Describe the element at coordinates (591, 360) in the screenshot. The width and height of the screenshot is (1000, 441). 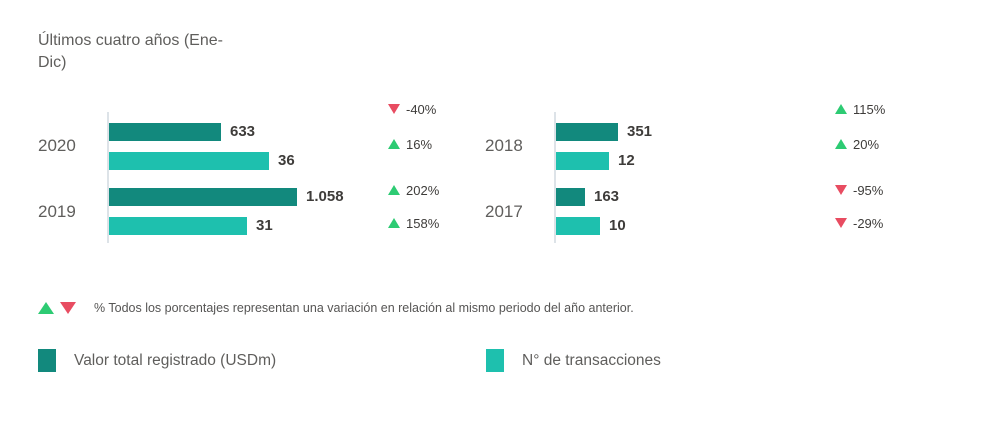
I see `legend-label: N° de transacciones` at that location.